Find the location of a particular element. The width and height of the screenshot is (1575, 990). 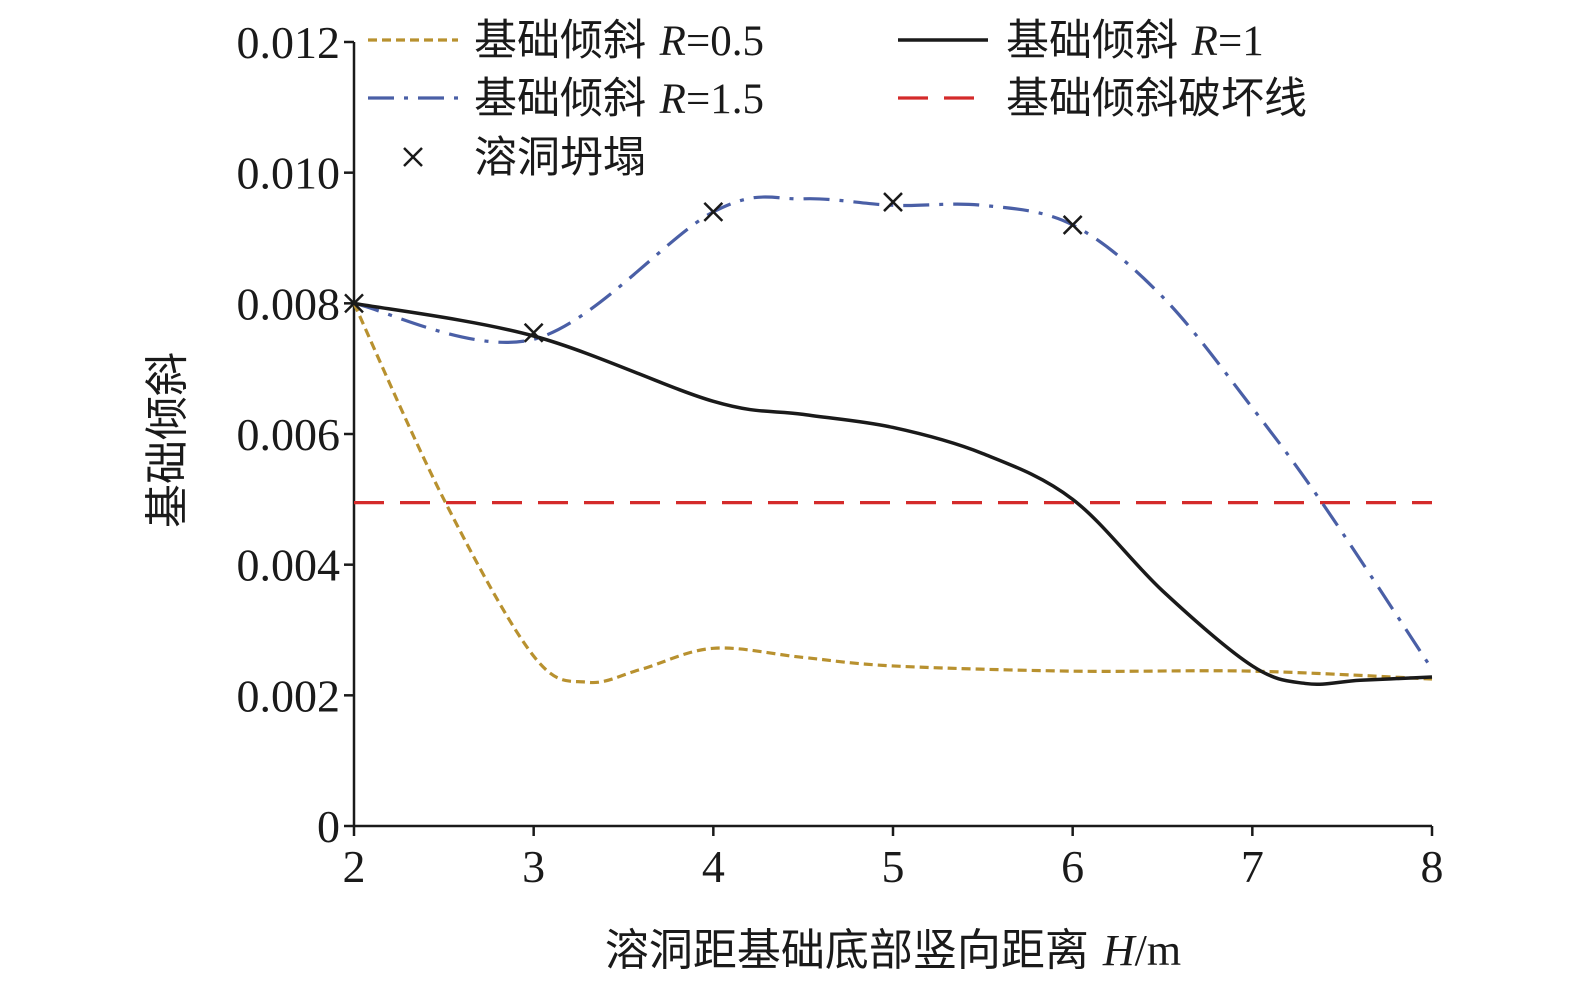

x-tick-label: 7 is located at coordinates (1252, 866).